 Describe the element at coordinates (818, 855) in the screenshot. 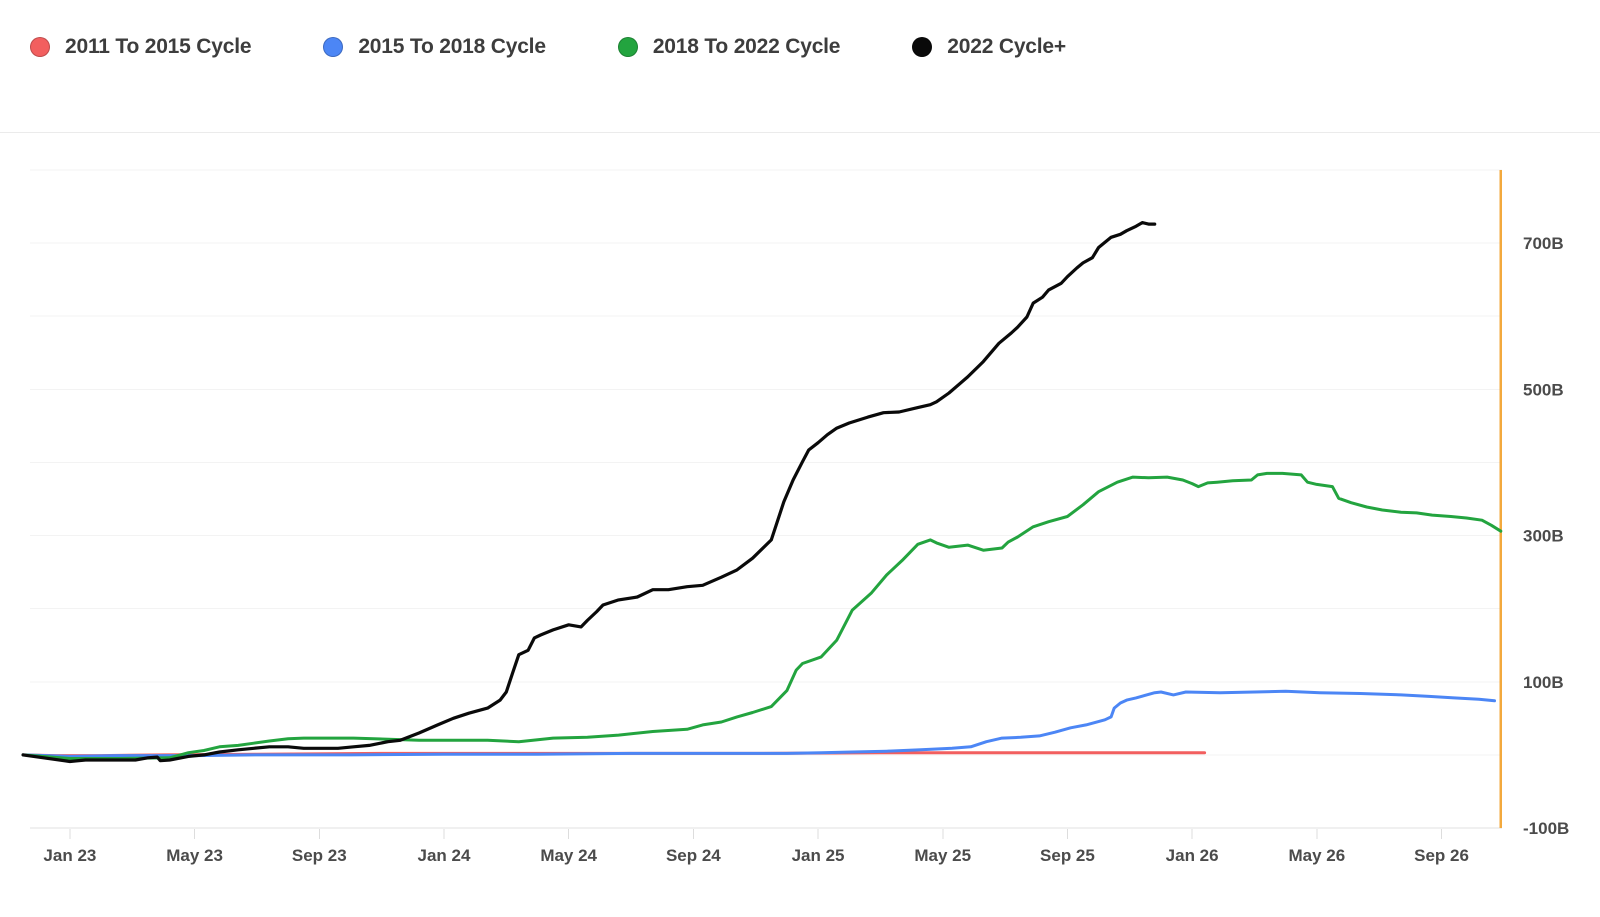

I see `x-tick-label: Jan 25` at that location.